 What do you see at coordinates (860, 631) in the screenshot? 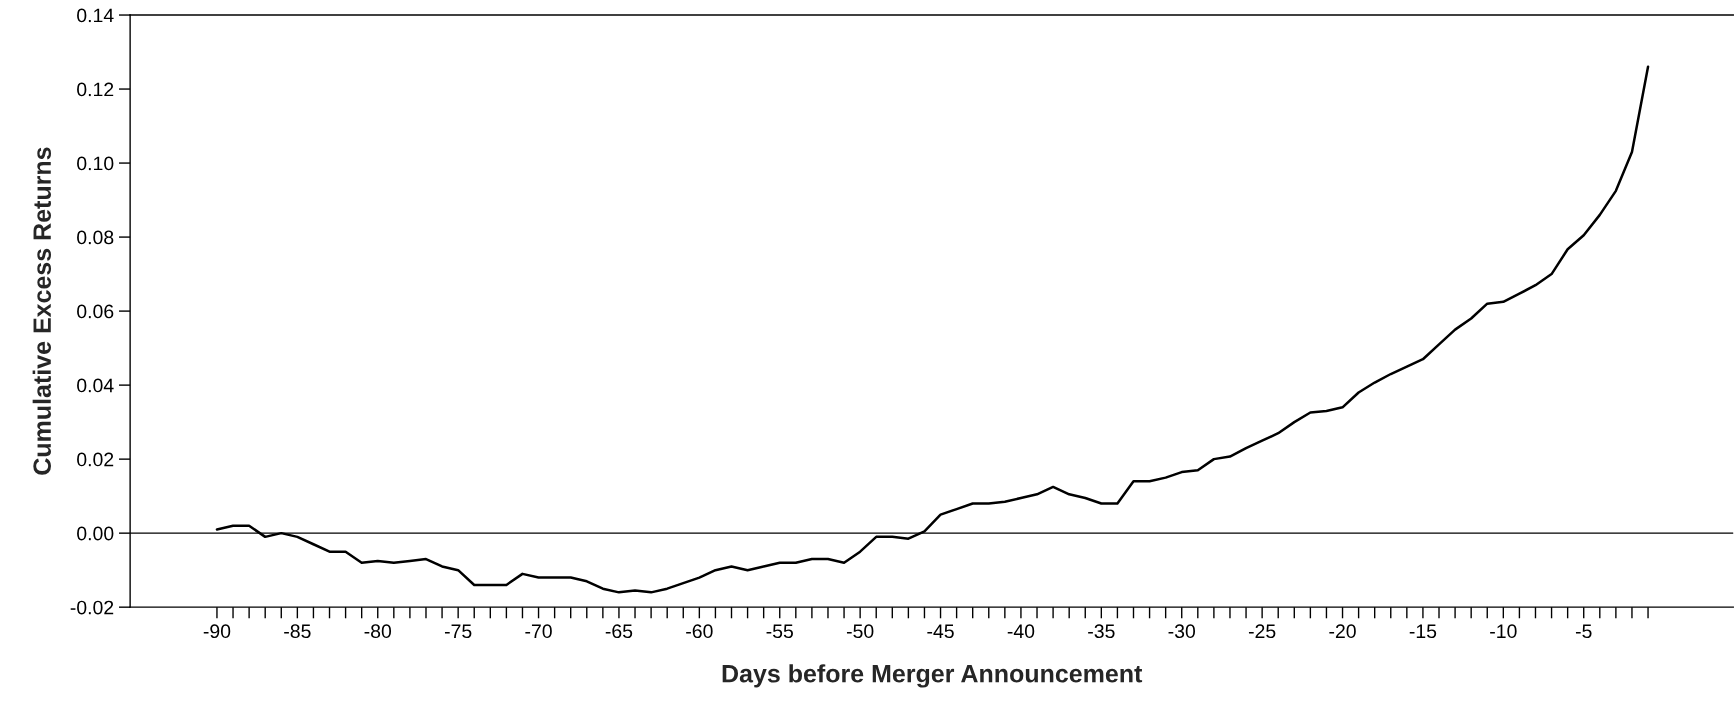
I see `x-tick-label: -50` at bounding box center [860, 631].